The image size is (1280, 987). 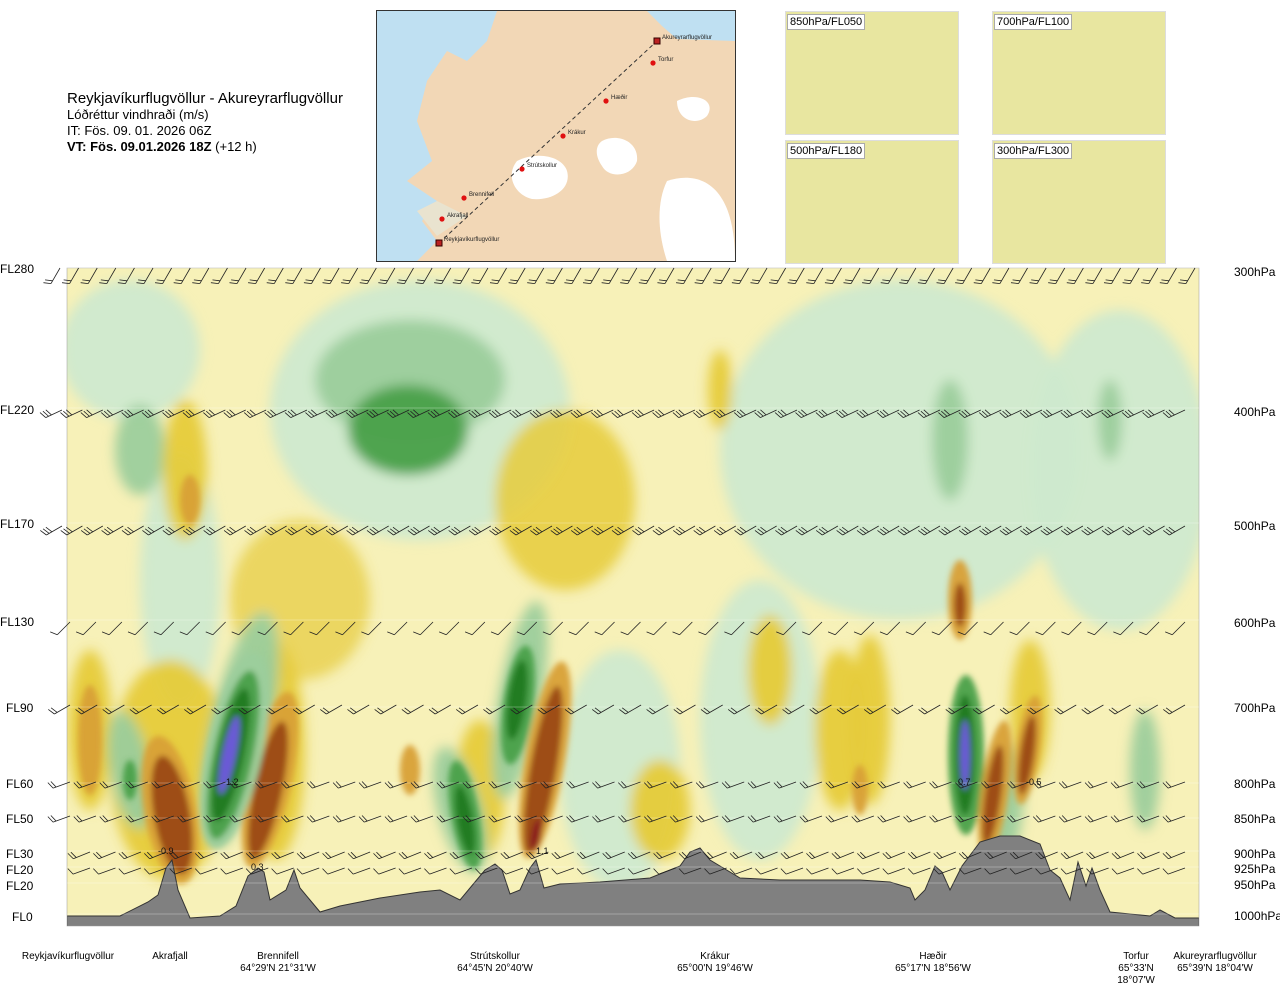 What do you see at coordinates (619, 97) in the screenshot?
I see `waypoint-label: Hæðir` at bounding box center [619, 97].